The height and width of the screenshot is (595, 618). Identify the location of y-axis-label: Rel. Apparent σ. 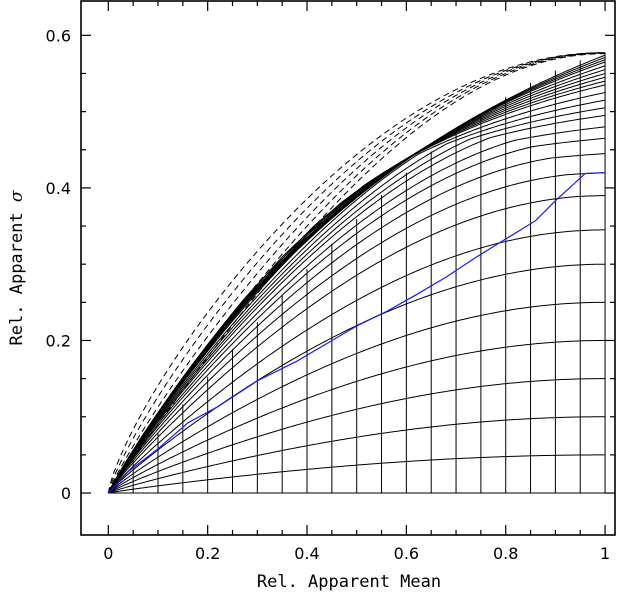
(17, 267).